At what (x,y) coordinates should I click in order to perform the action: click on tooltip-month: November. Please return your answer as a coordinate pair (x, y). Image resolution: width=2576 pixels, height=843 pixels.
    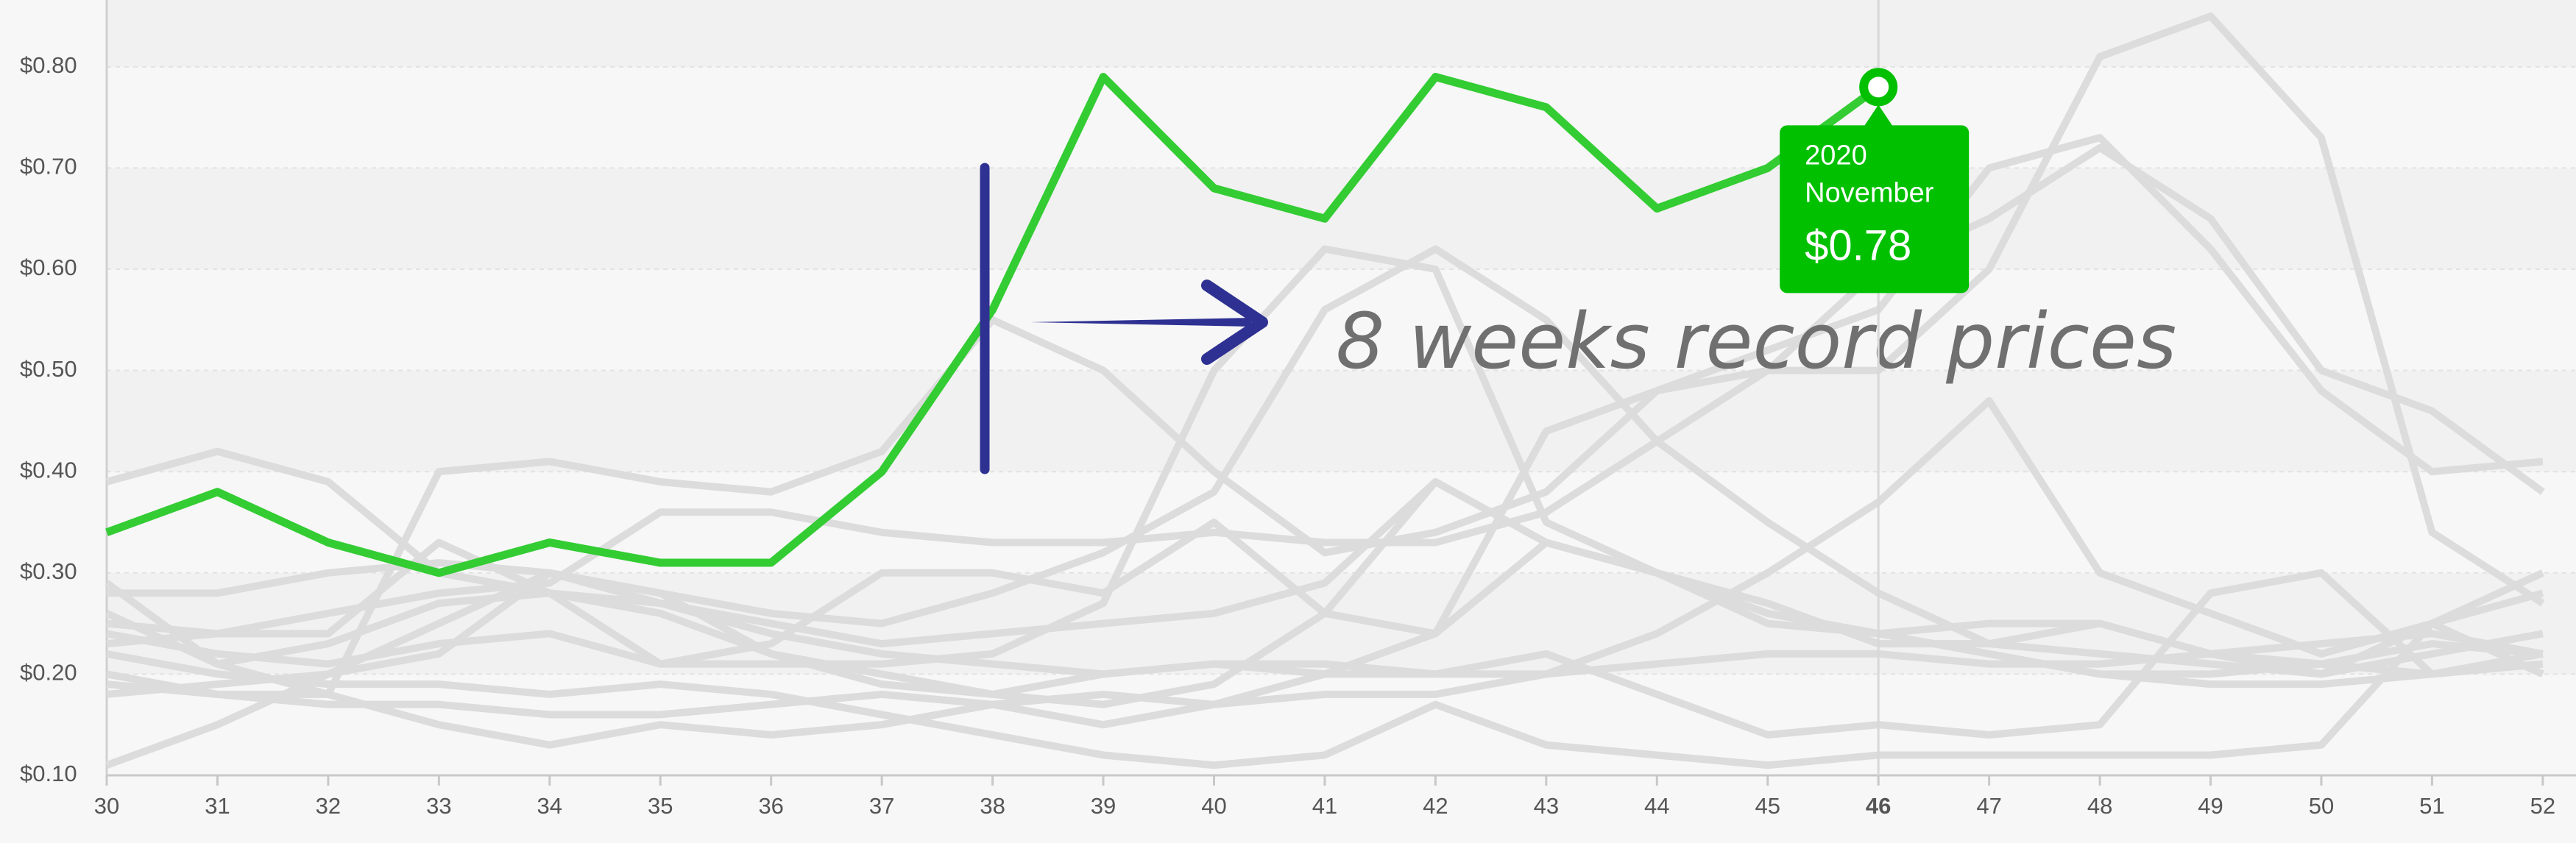
    Looking at the image, I should click on (1869, 192).